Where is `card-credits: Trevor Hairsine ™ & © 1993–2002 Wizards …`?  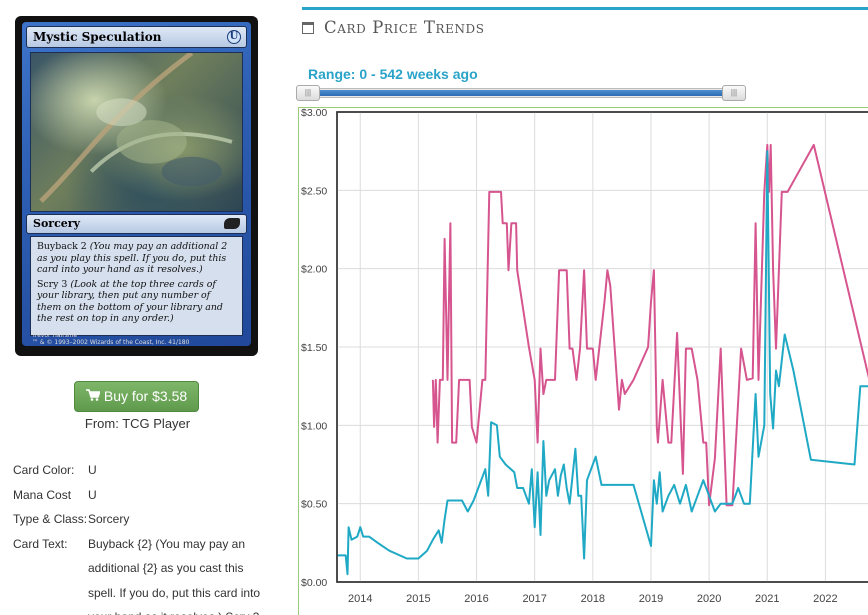 card-credits: Trevor Hairsine ™ & © 1993–2002 Wizards … is located at coordinates (110, 339).